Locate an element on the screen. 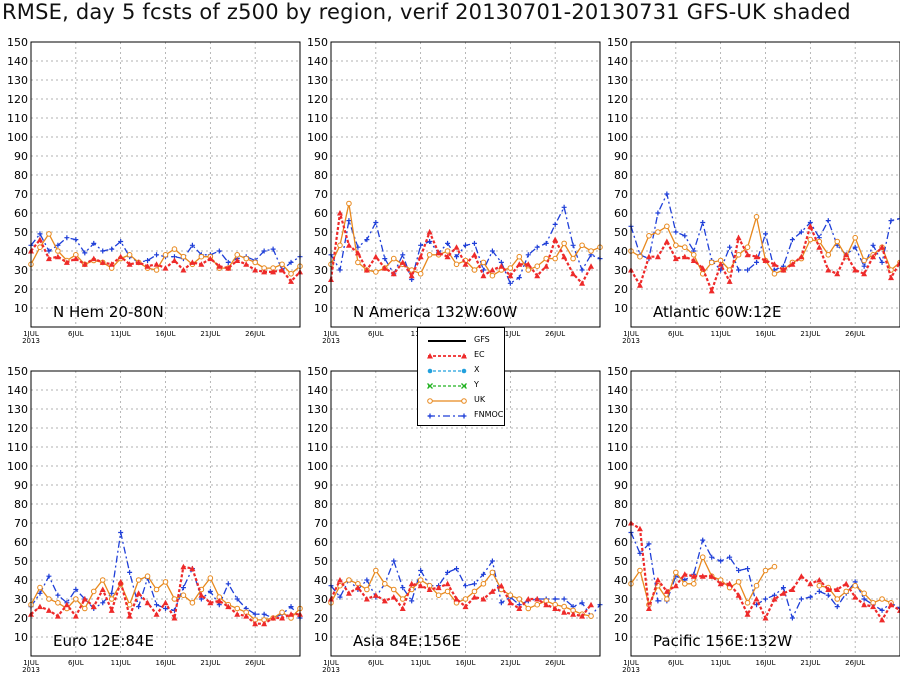 This screenshot has height=700, width=900. legend-label: GFS is located at coordinates (482, 339).